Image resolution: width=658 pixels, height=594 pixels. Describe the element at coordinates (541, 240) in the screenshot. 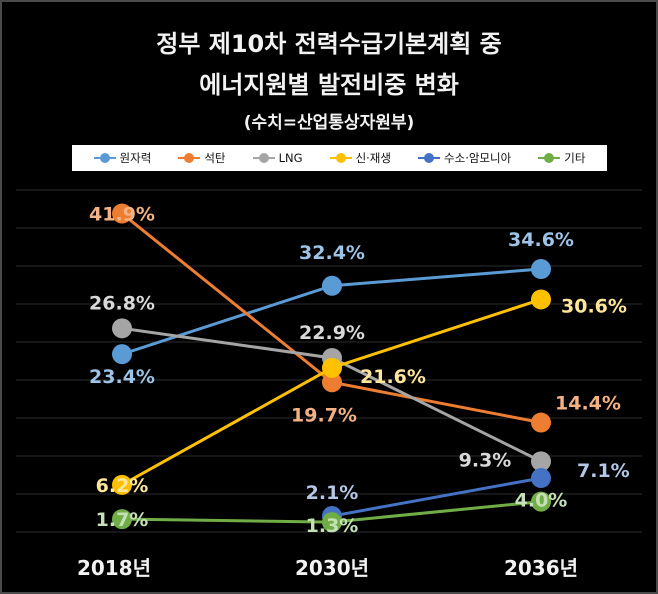

I see `data-label: 34.6%` at that location.